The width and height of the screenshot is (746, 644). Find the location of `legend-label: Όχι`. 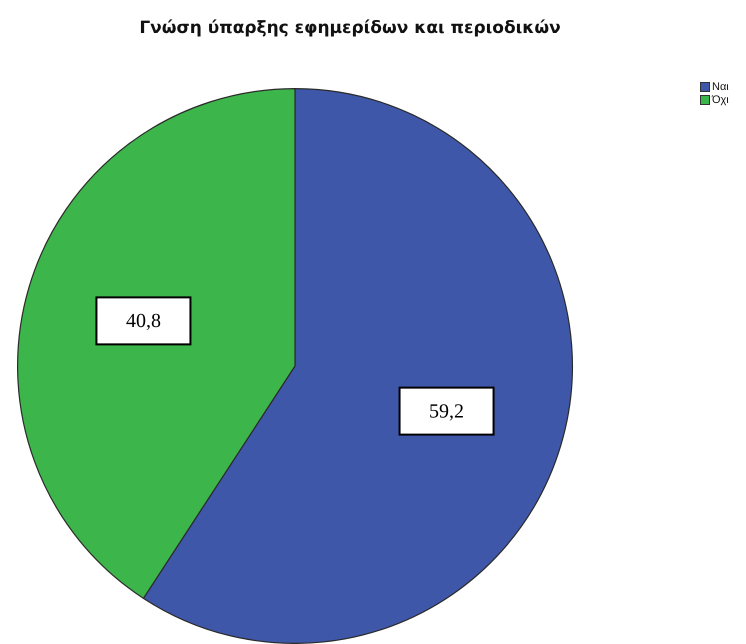

legend-label: Όχι is located at coordinates (720, 100).